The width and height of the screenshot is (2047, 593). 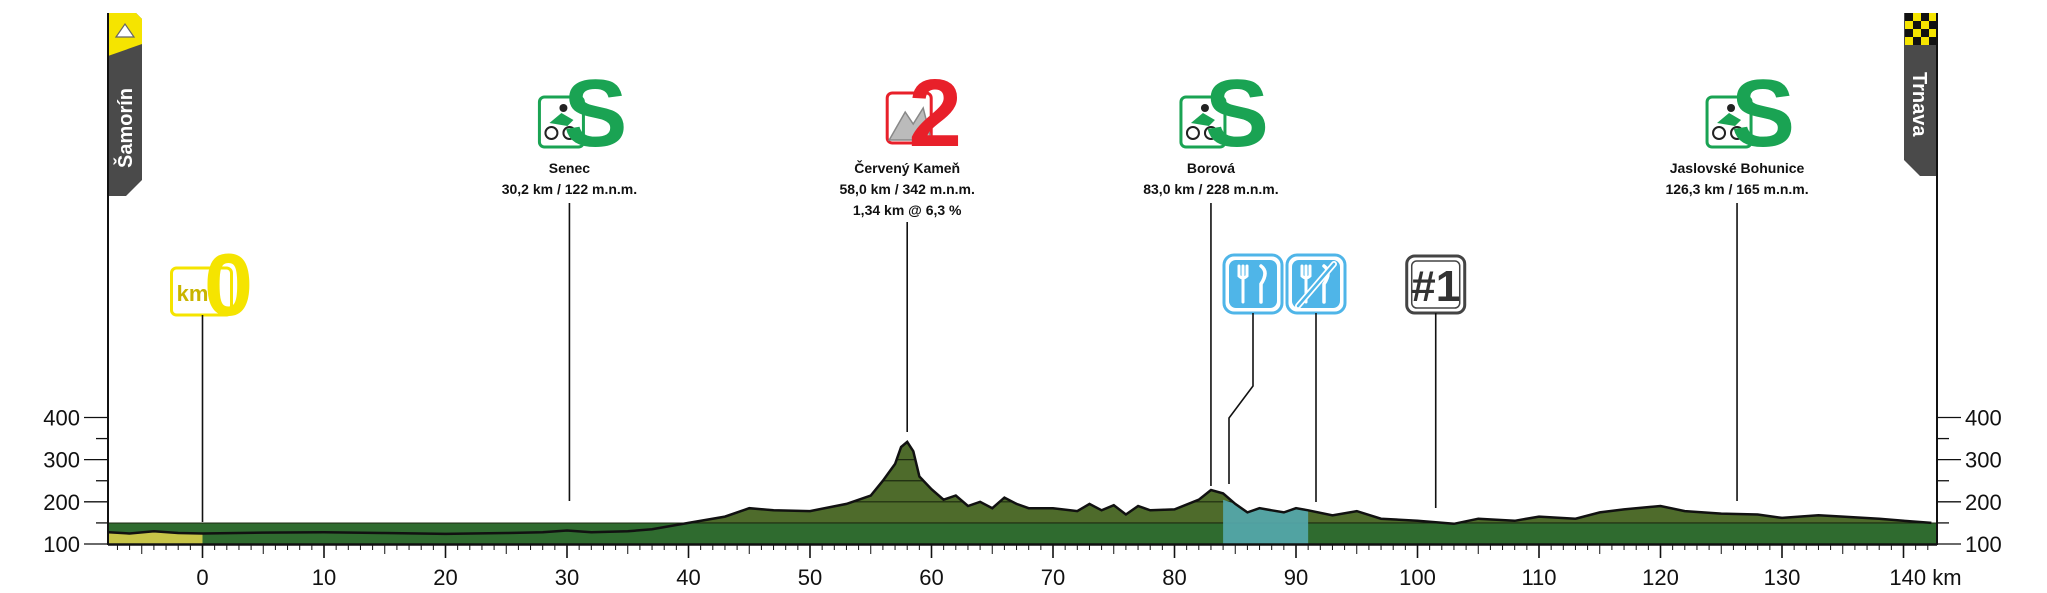 I want to click on feed-zone-band, so click(x=1266, y=521).